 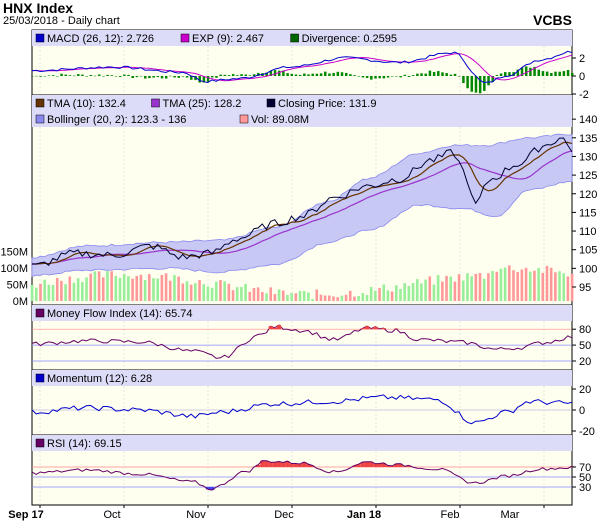 I want to click on chart-subtitle: 25/03/2018 - Daily chart, so click(x=61, y=21).